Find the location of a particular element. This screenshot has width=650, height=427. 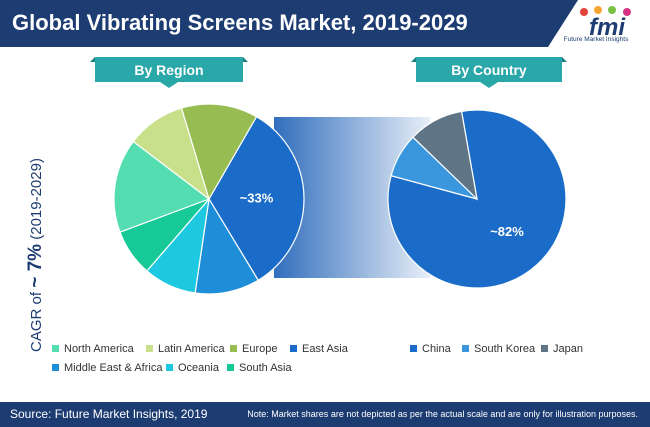

legend-label: Latin America is located at coordinates (192, 349).